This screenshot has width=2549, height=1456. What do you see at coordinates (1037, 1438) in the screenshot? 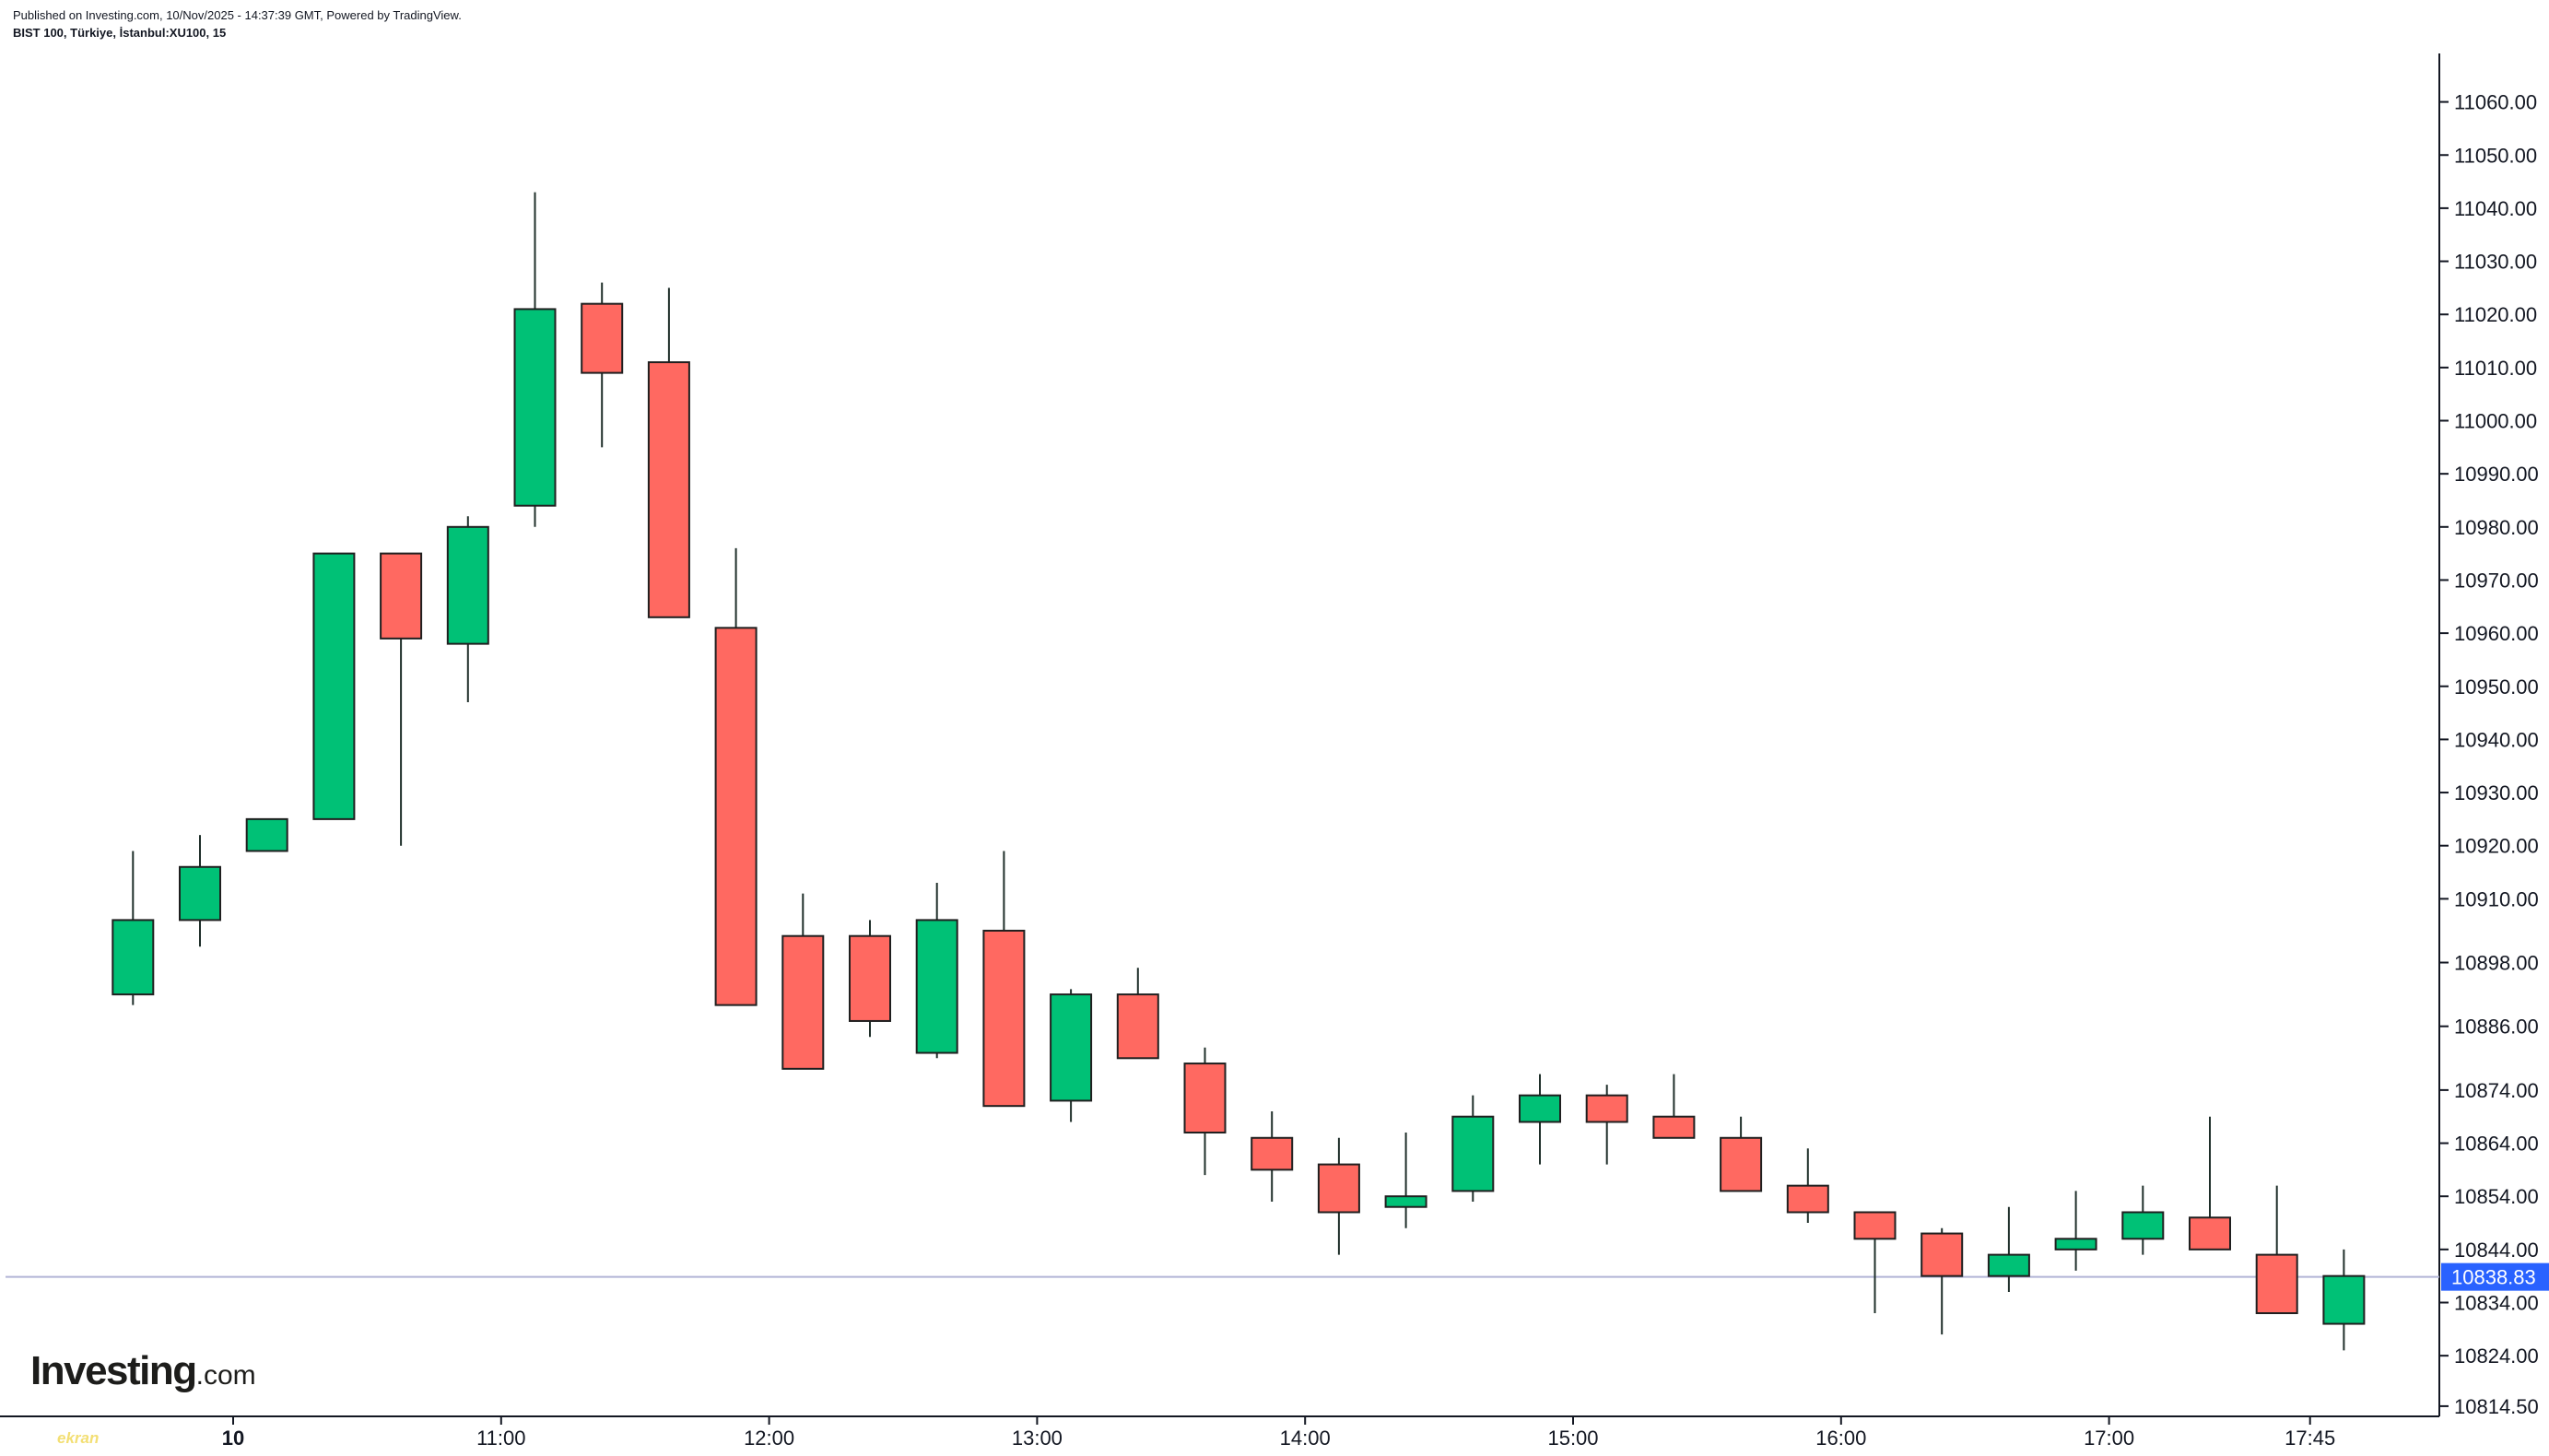
I see `time-tick-label: 13:00` at bounding box center [1037, 1438].